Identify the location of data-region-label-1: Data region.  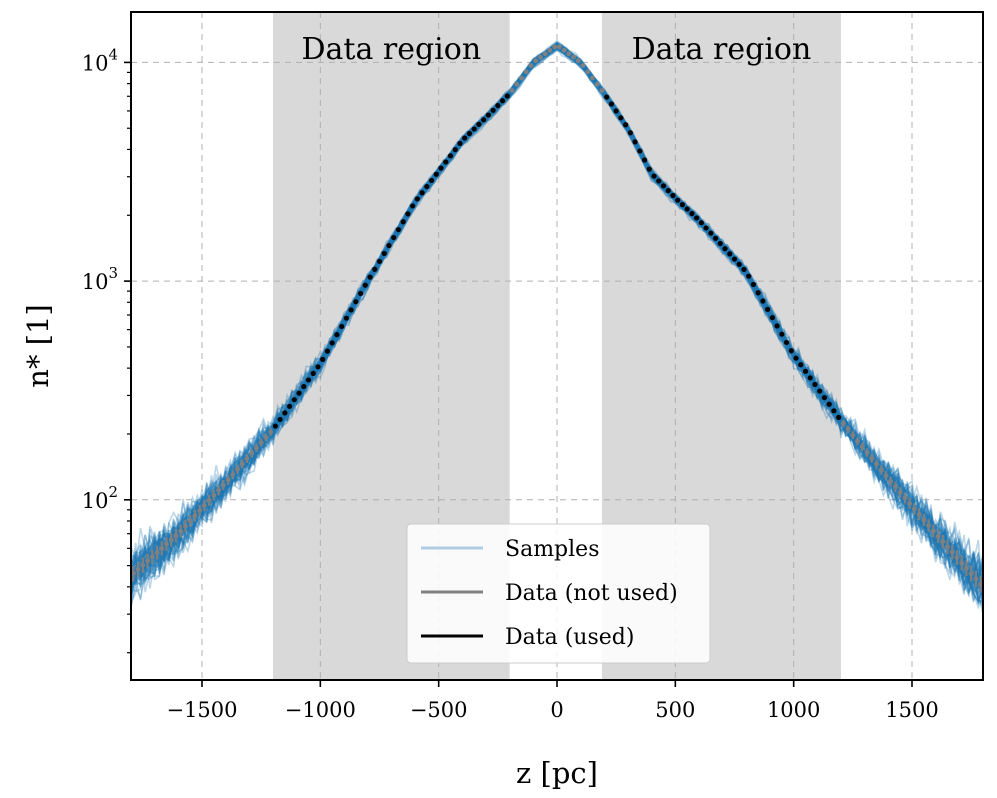
(391, 49).